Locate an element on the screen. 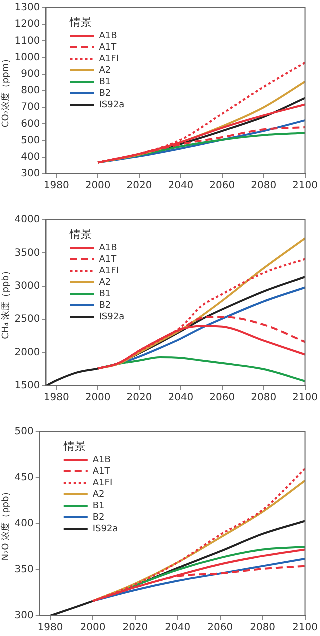  y-tick-label: 1000 is located at coordinates (27, 58).